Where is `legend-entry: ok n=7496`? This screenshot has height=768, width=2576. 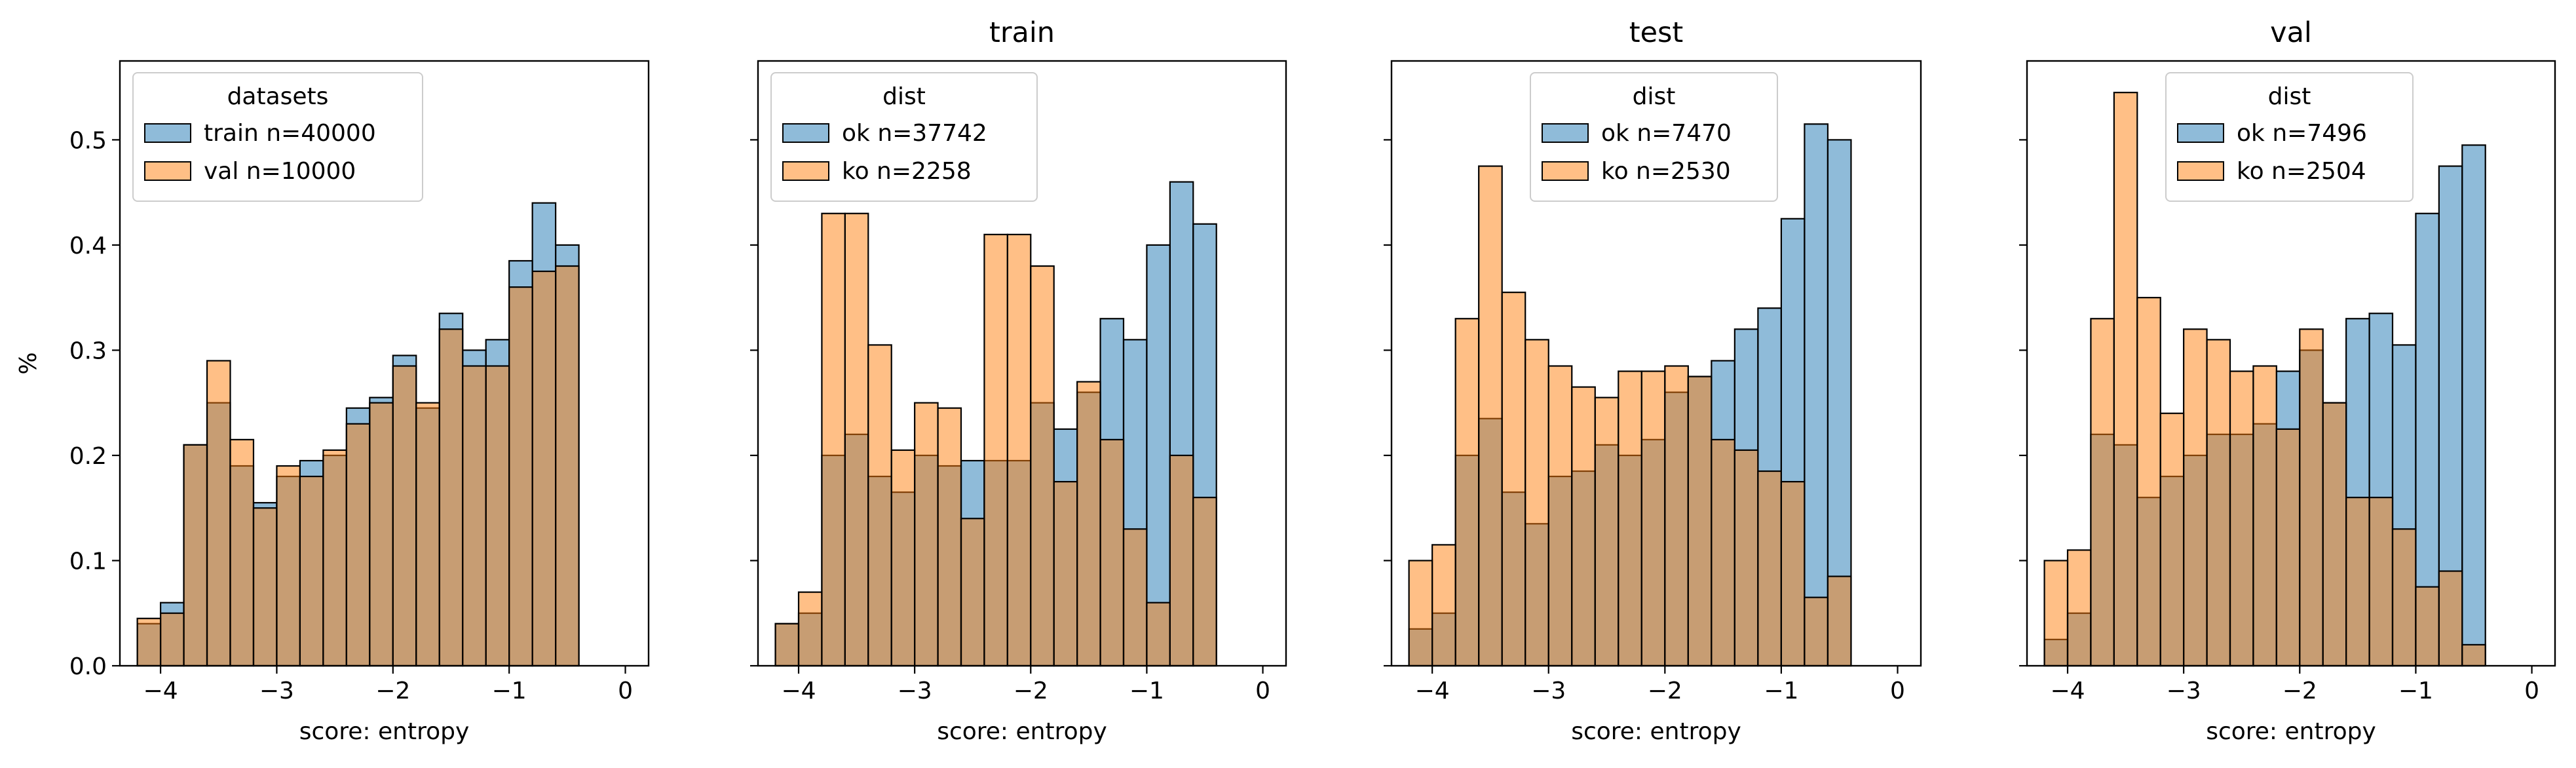 legend-entry: ok n=7496 is located at coordinates (2302, 133).